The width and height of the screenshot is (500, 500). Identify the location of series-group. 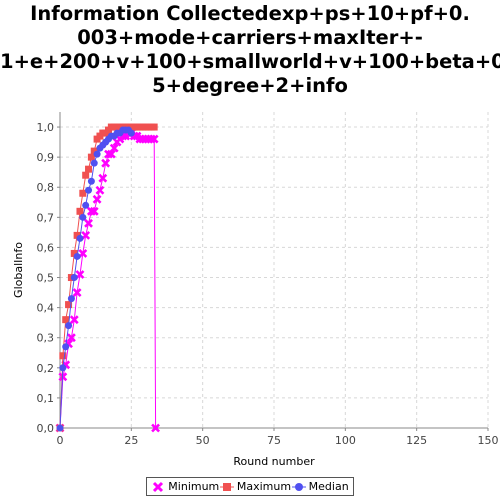
(108, 278).